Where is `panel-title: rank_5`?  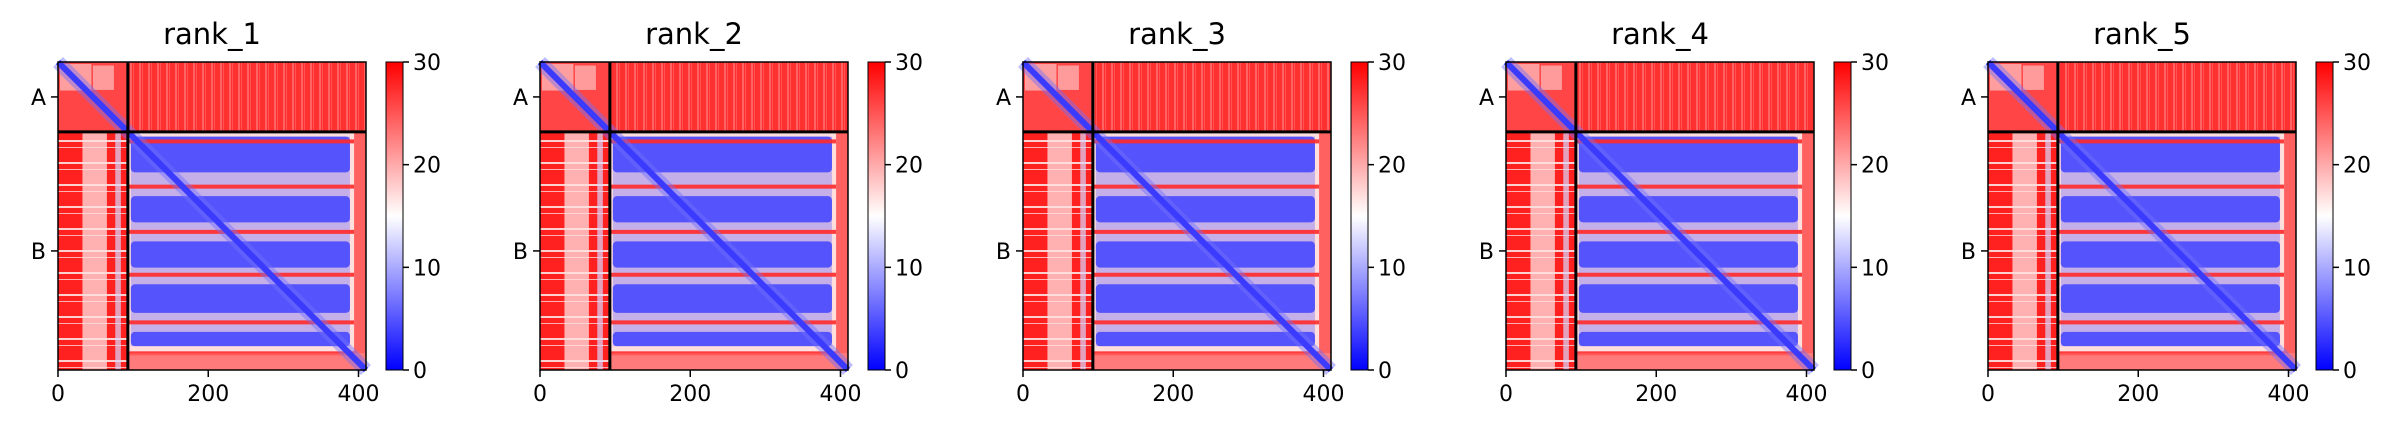
panel-title: rank_5 is located at coordinates (2142, 34).